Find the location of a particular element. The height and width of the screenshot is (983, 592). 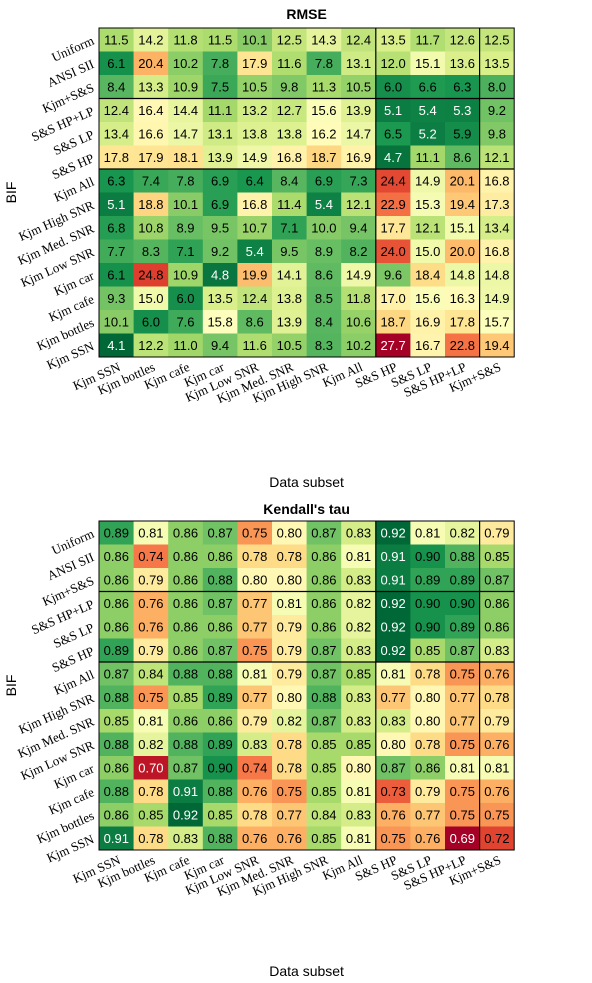

cell-value-label: 15.3 is located at coordinates (427, 204).